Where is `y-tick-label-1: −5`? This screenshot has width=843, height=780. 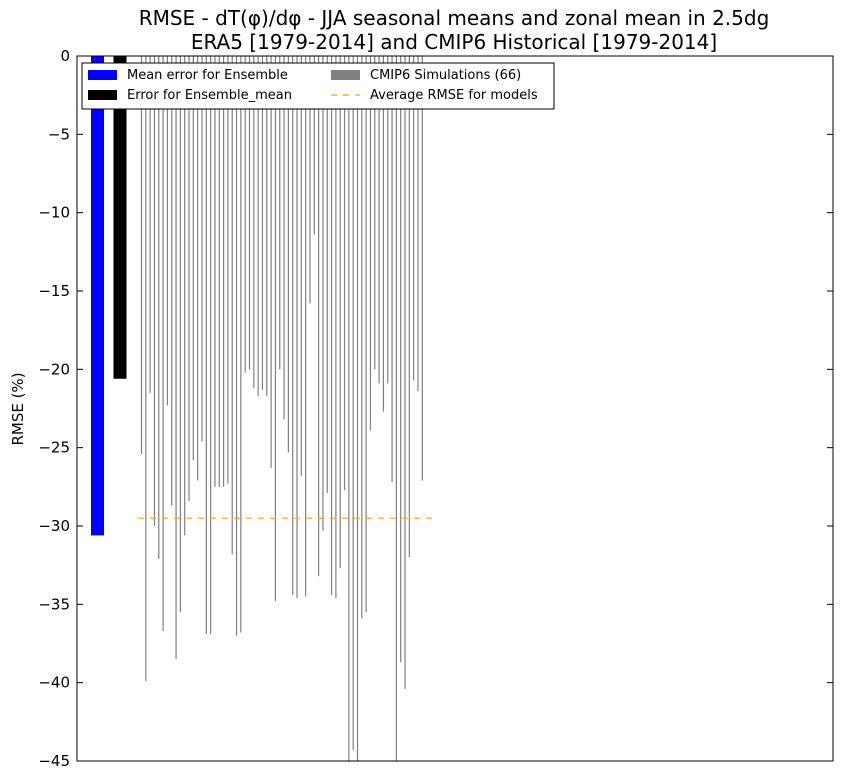
y-tick-label-1: −5 is located at coordinates (59, 134).